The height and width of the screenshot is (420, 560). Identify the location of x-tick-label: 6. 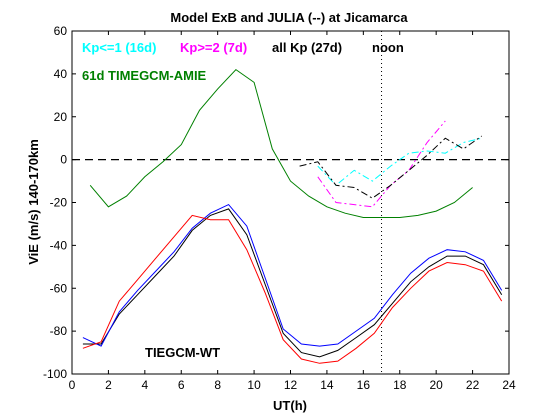
(181, 385).